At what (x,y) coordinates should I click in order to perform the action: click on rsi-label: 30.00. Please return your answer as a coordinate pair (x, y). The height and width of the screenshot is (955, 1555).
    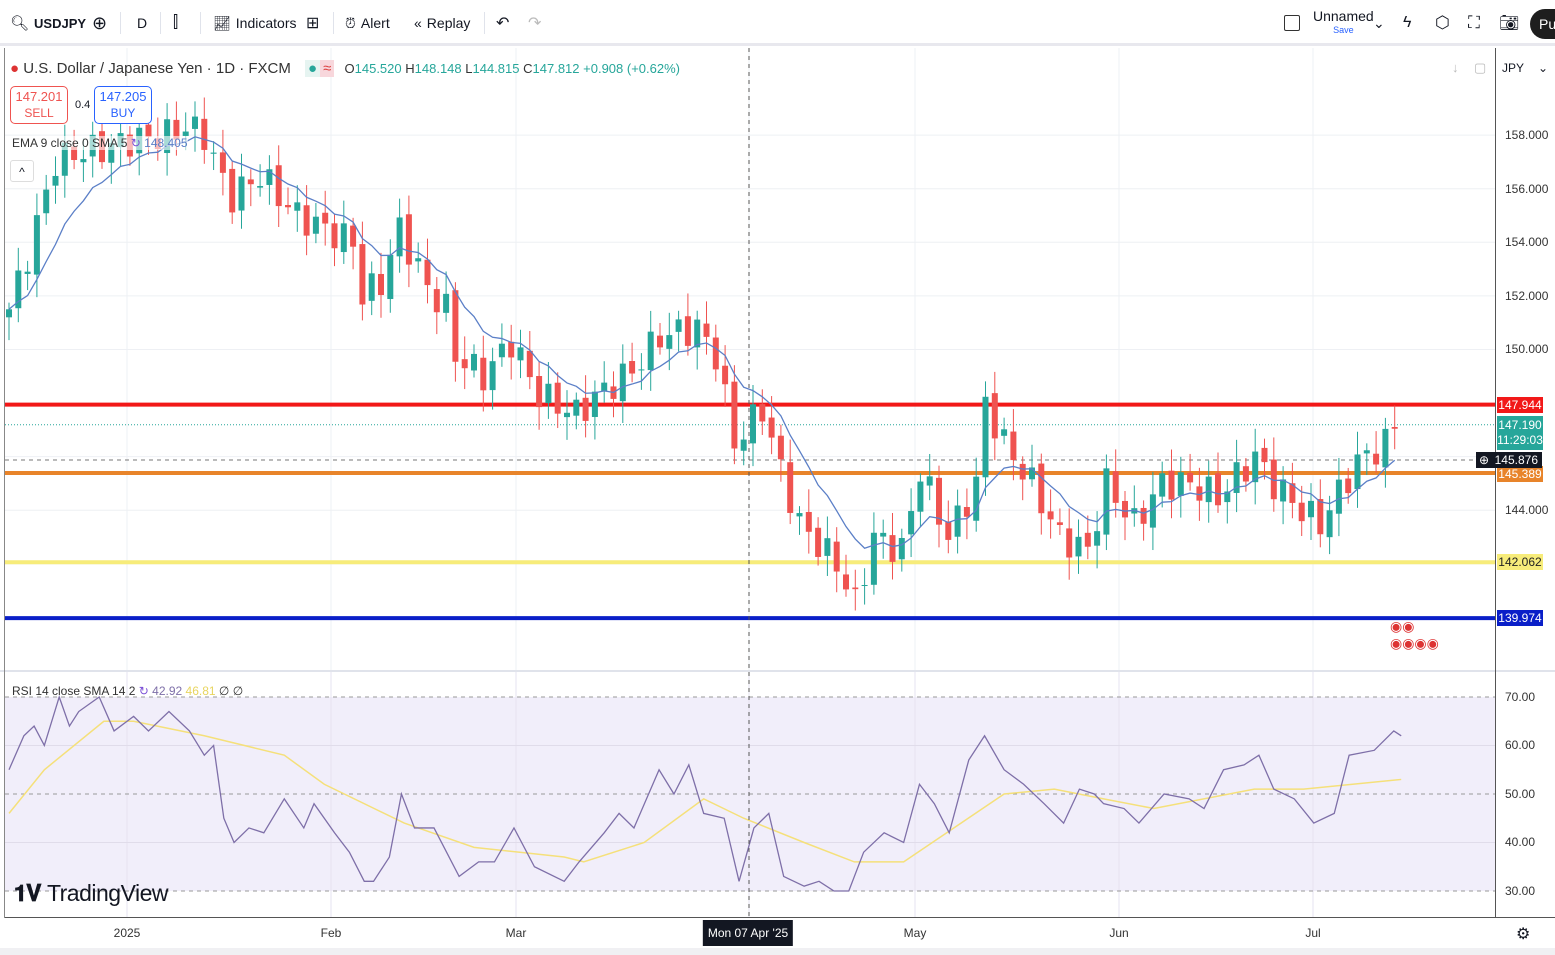
    Looking at the image, I should click on (1520, 891).